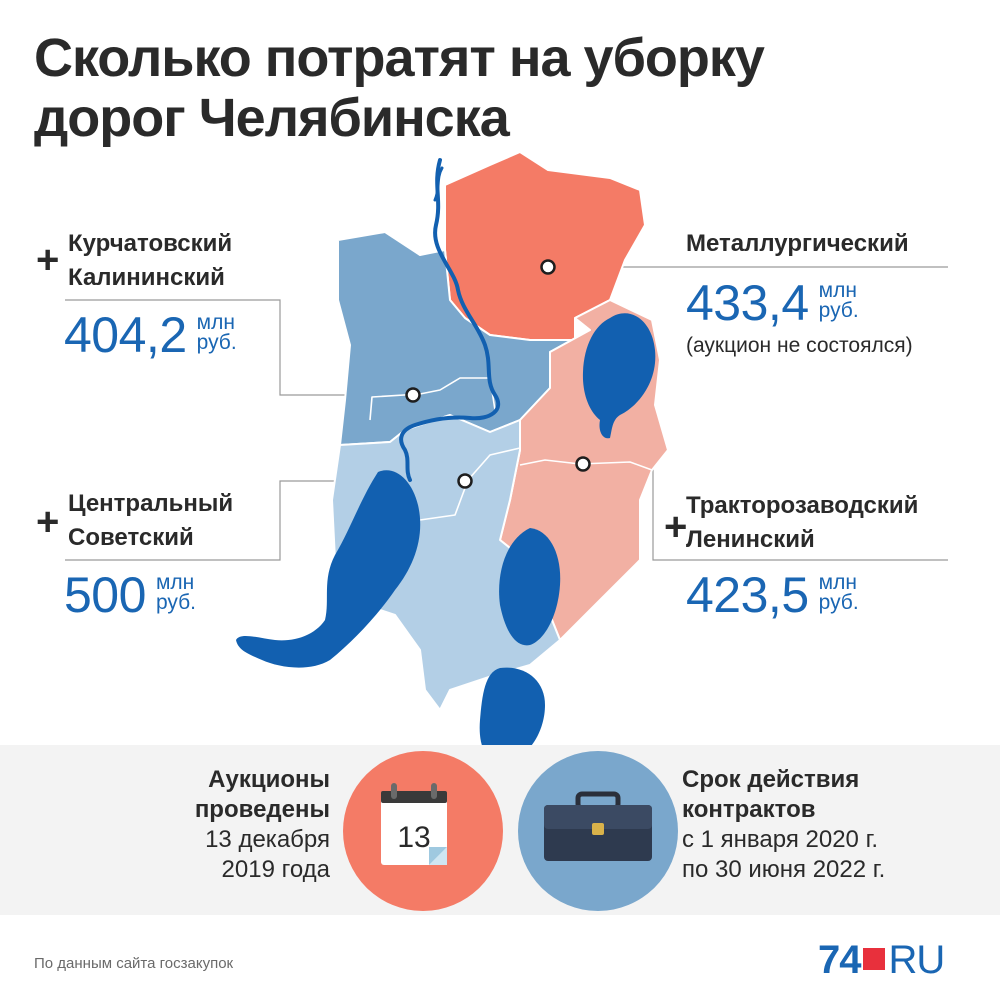 This screenshot has height=1000, width=1000. I want to click on auction-date: 13 декабря, so click(267, 839).